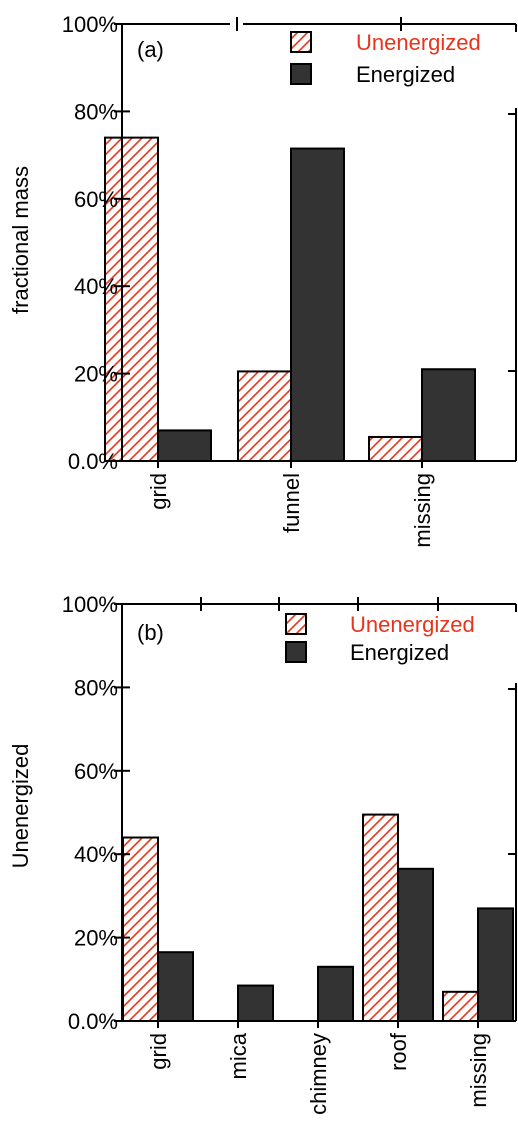  I want to click on x-tick-label-roof: roof, so click(398, 1051).